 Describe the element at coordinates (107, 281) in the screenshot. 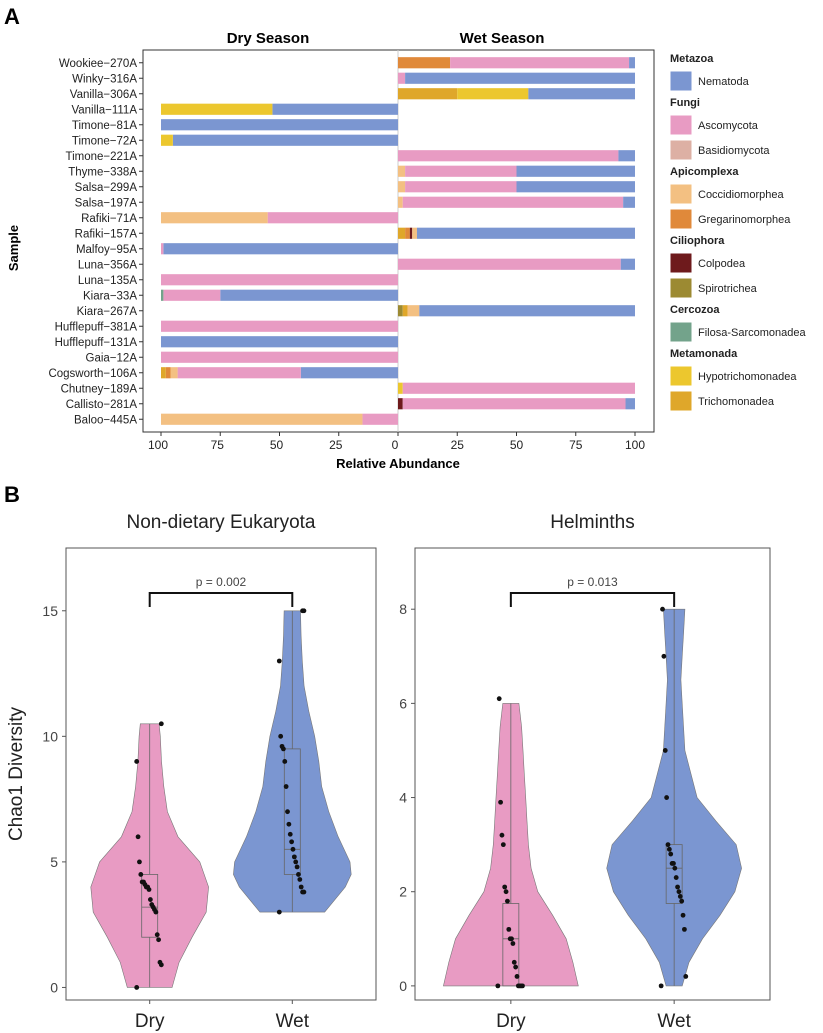

I see `sample-label: Luna−135A` at that location.